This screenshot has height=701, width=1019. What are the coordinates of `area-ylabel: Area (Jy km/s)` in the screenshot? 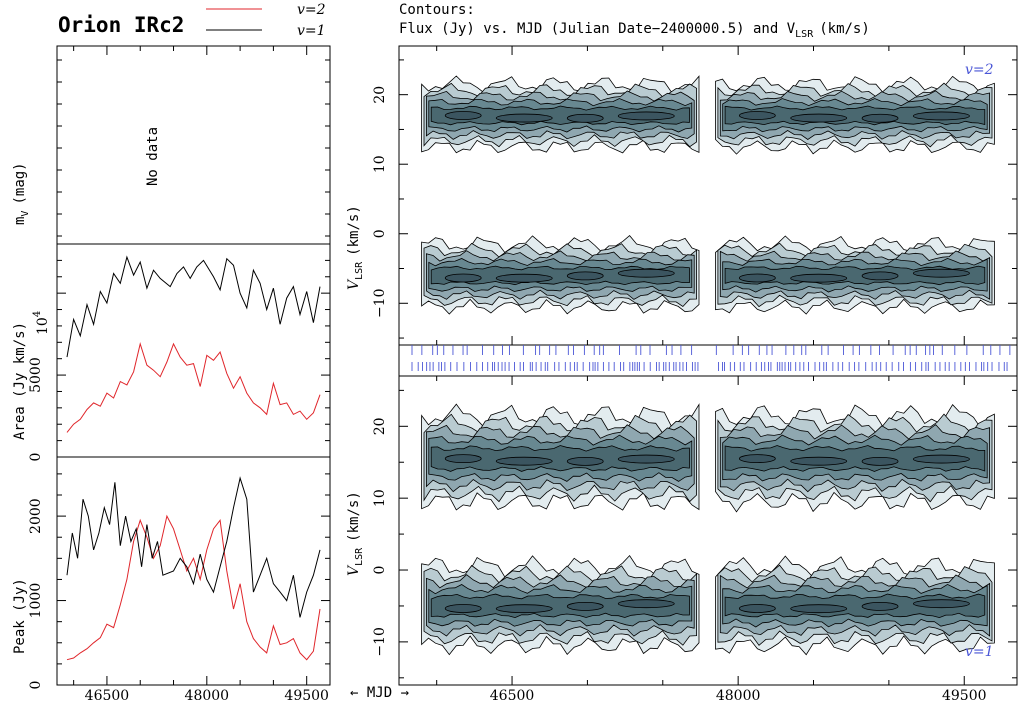 It's located at (20, 381).